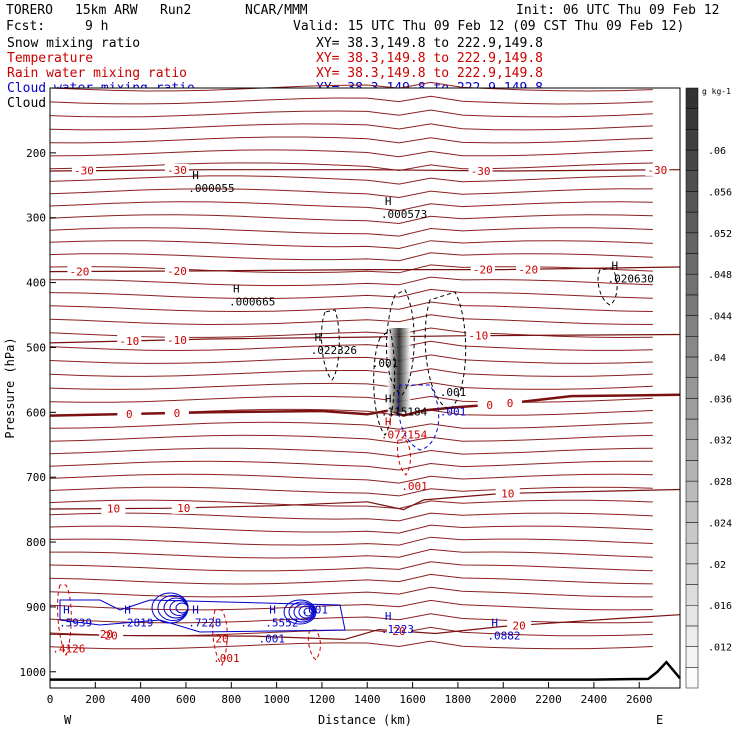  Describe the element at coordinates (36, 542) in the screenshot. I see `y-tick-label: 800` at that location.